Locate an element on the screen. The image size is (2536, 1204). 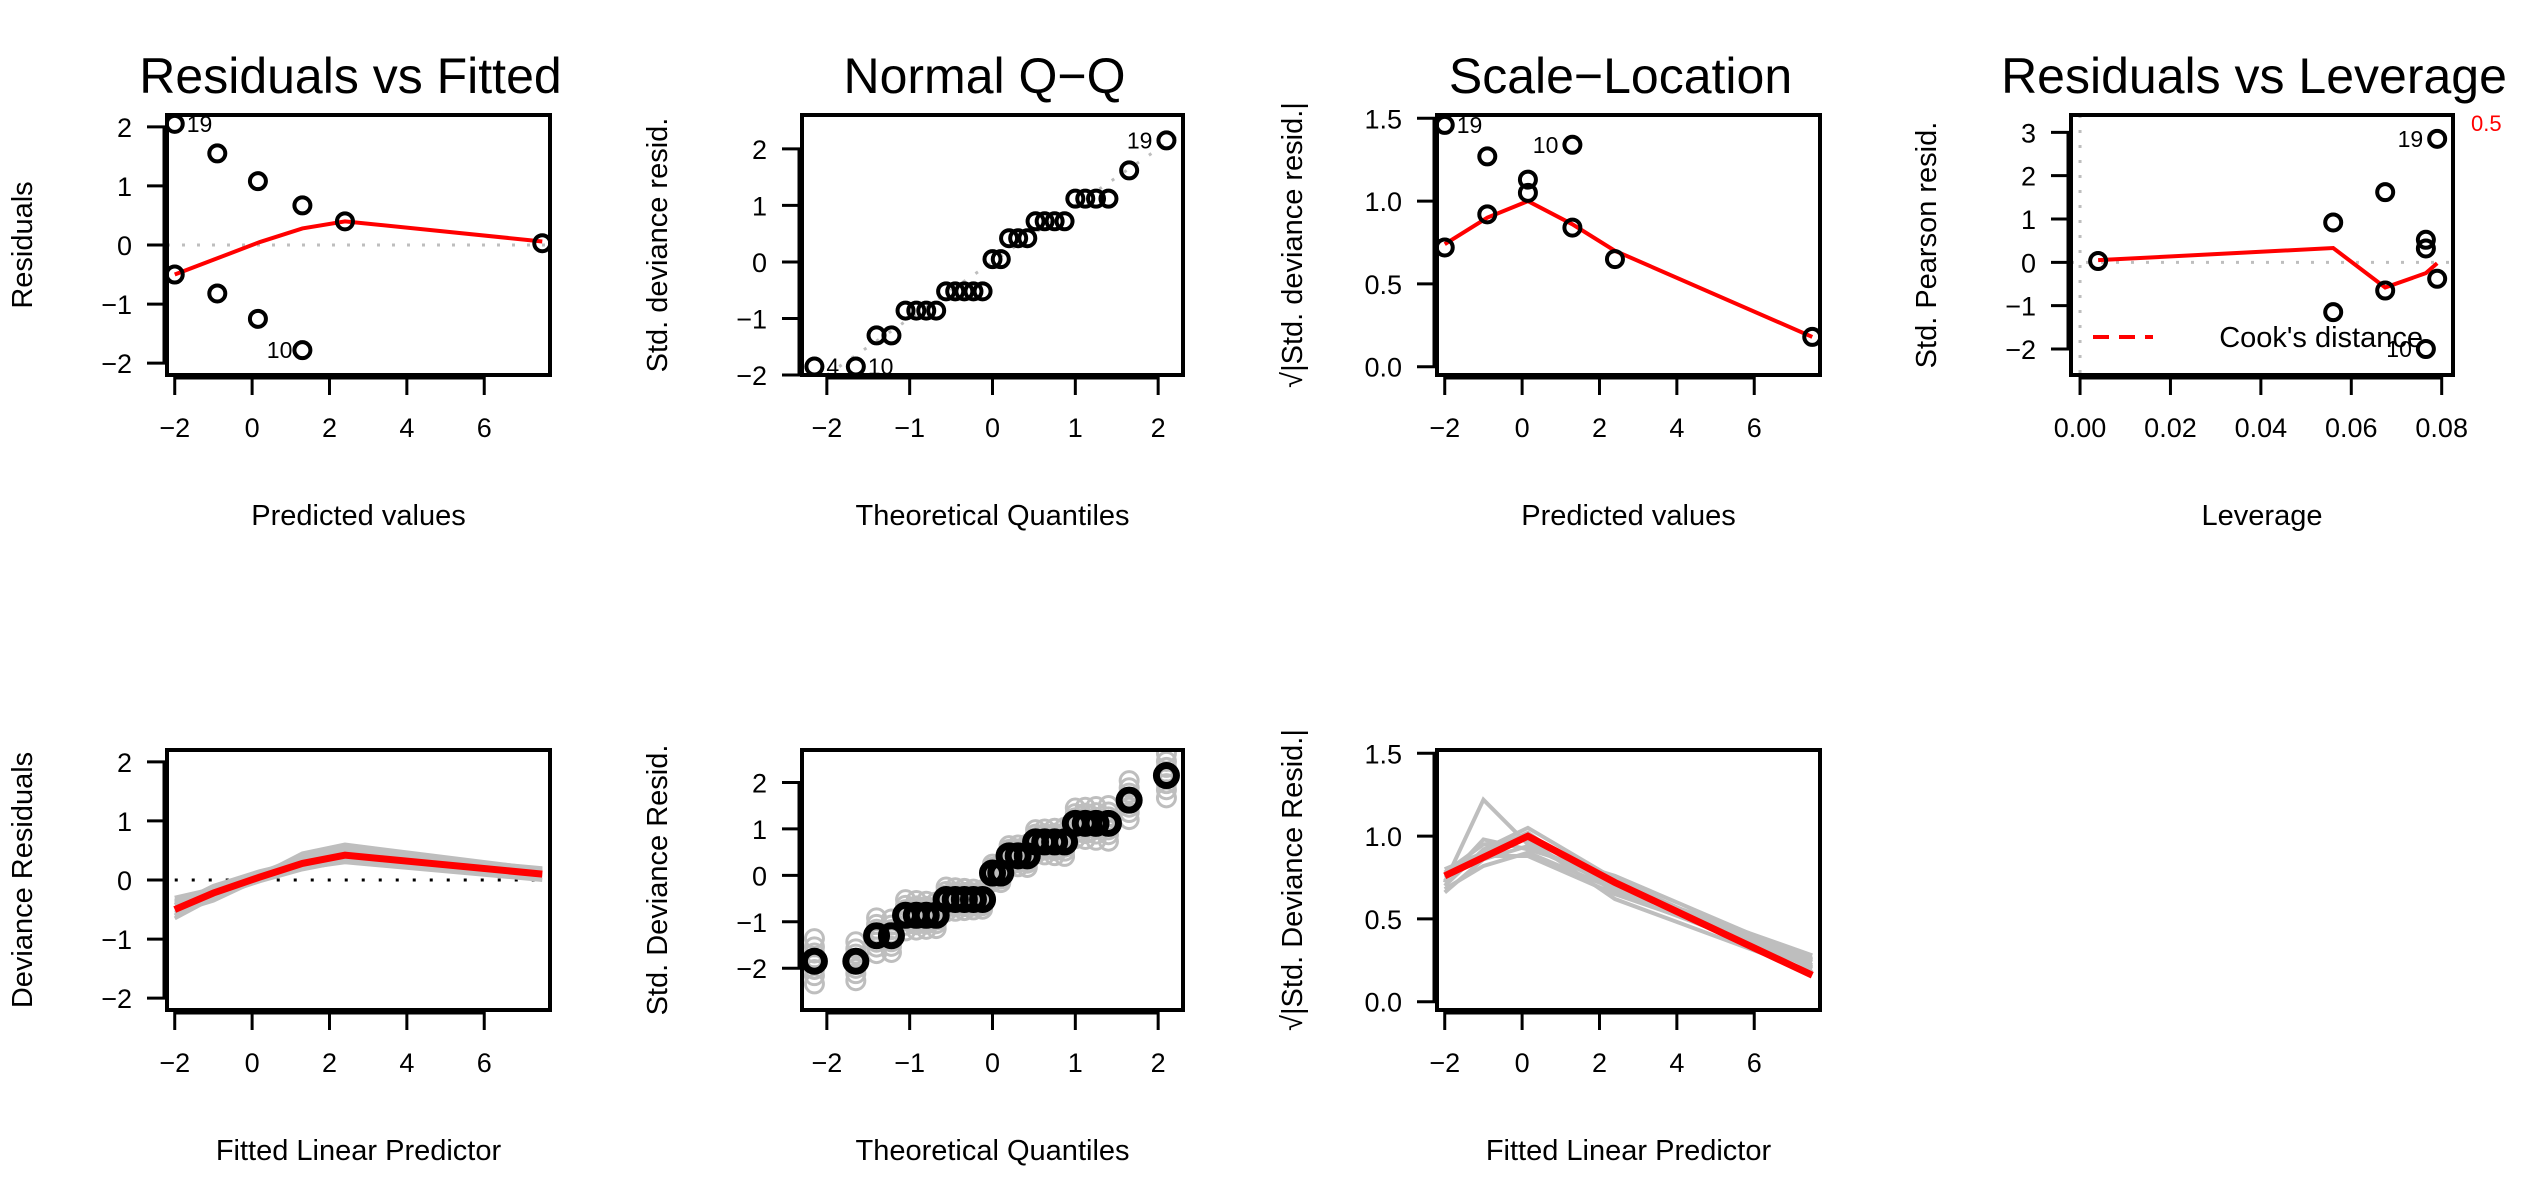
x-axis-label: Leverage is located at coordinates (2262, 516).